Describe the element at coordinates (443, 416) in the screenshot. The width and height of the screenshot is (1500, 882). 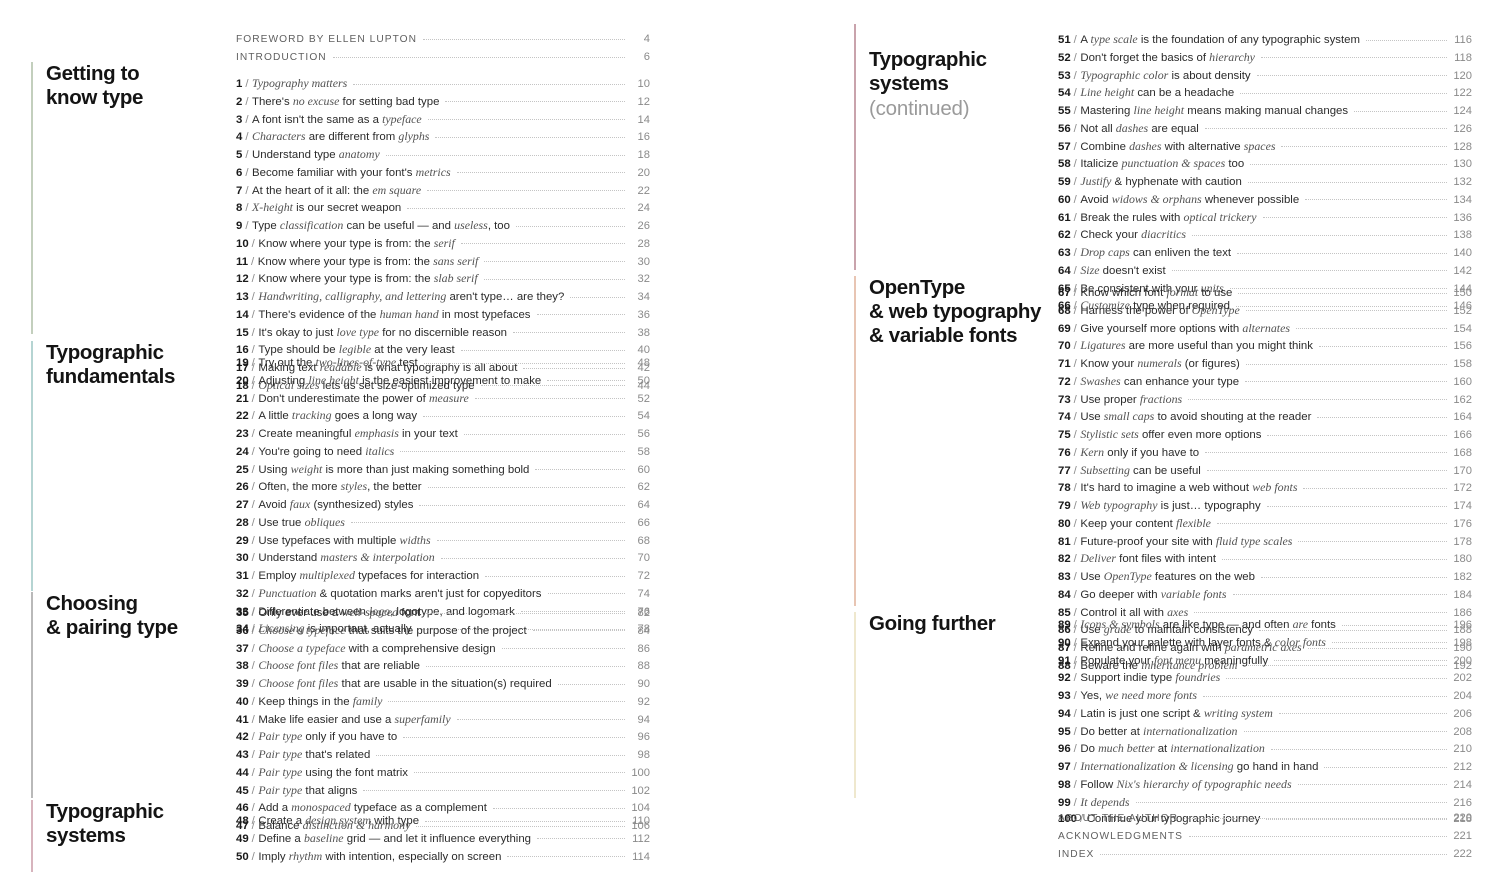
I see `toc-entry: 22/A little tracking goes a long way 54` at that location.